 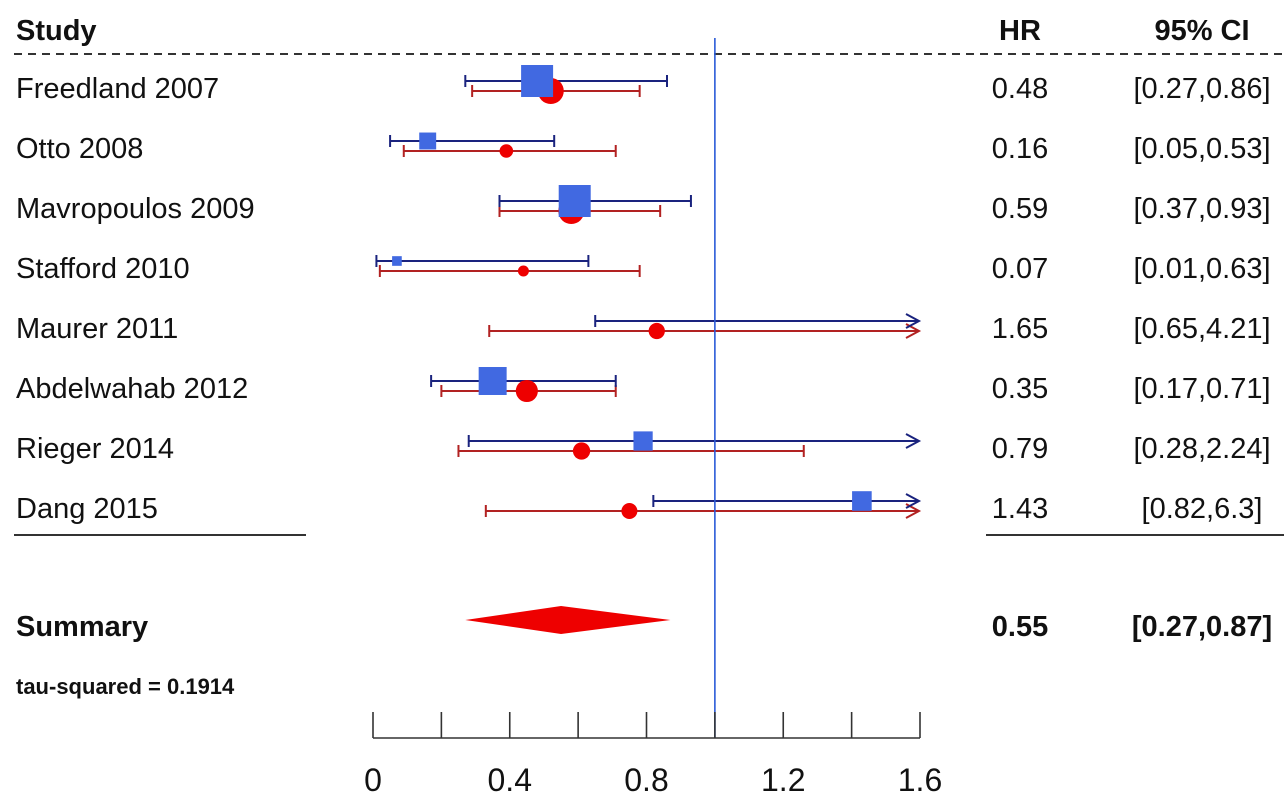 I want to click on study-ci: [0.28,2.24], so click(x=1201, y=449).